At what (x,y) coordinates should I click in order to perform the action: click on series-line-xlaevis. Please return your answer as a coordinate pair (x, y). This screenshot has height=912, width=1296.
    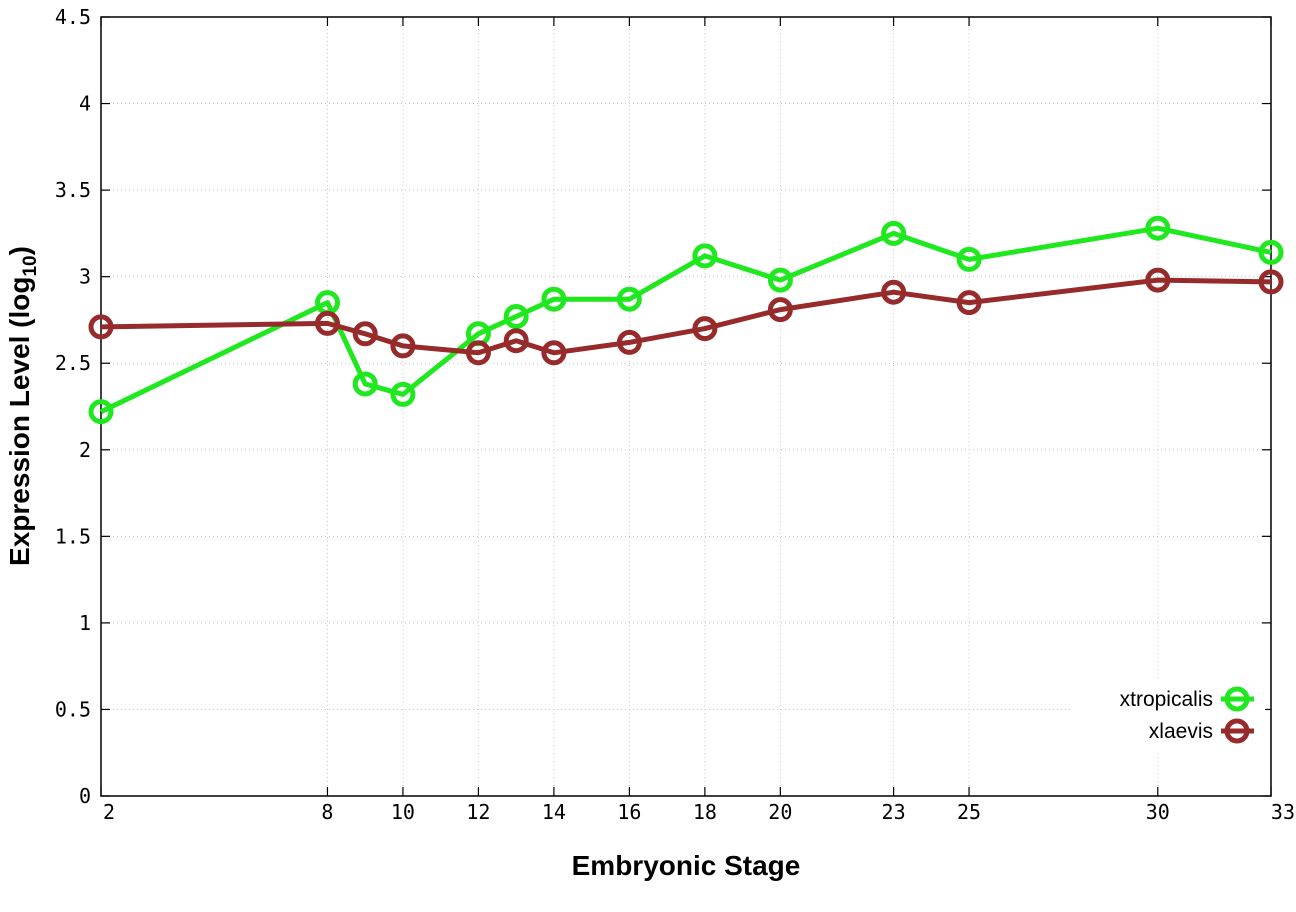
    Looking at the image, I should click on (686, 316).